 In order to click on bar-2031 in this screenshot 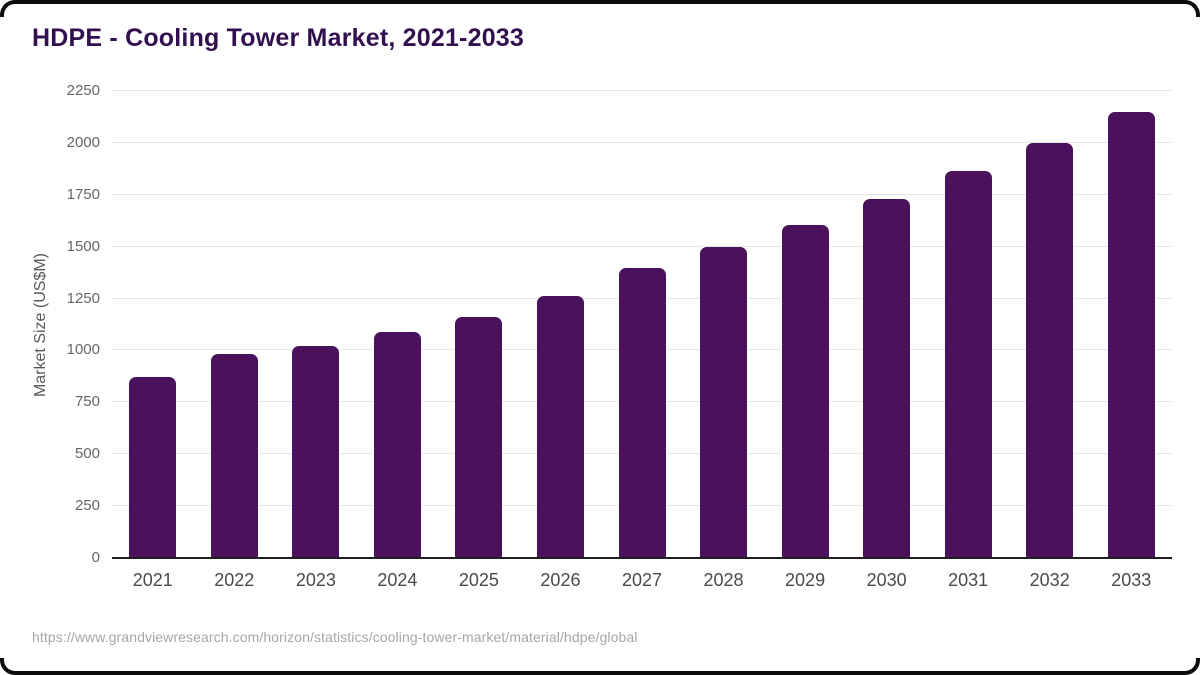, I will do `click(968, 364)`.